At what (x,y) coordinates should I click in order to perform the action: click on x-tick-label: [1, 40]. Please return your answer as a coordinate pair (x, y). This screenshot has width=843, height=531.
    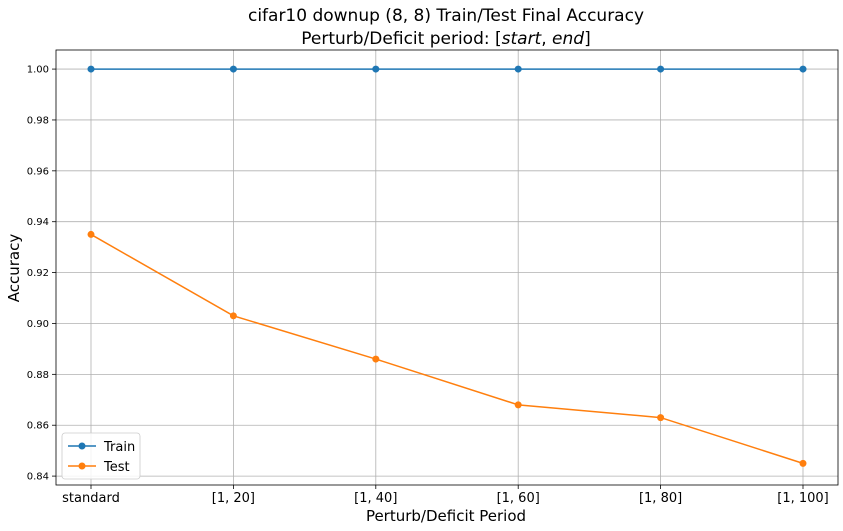
    Looking at the image, I should click on (375, 498).